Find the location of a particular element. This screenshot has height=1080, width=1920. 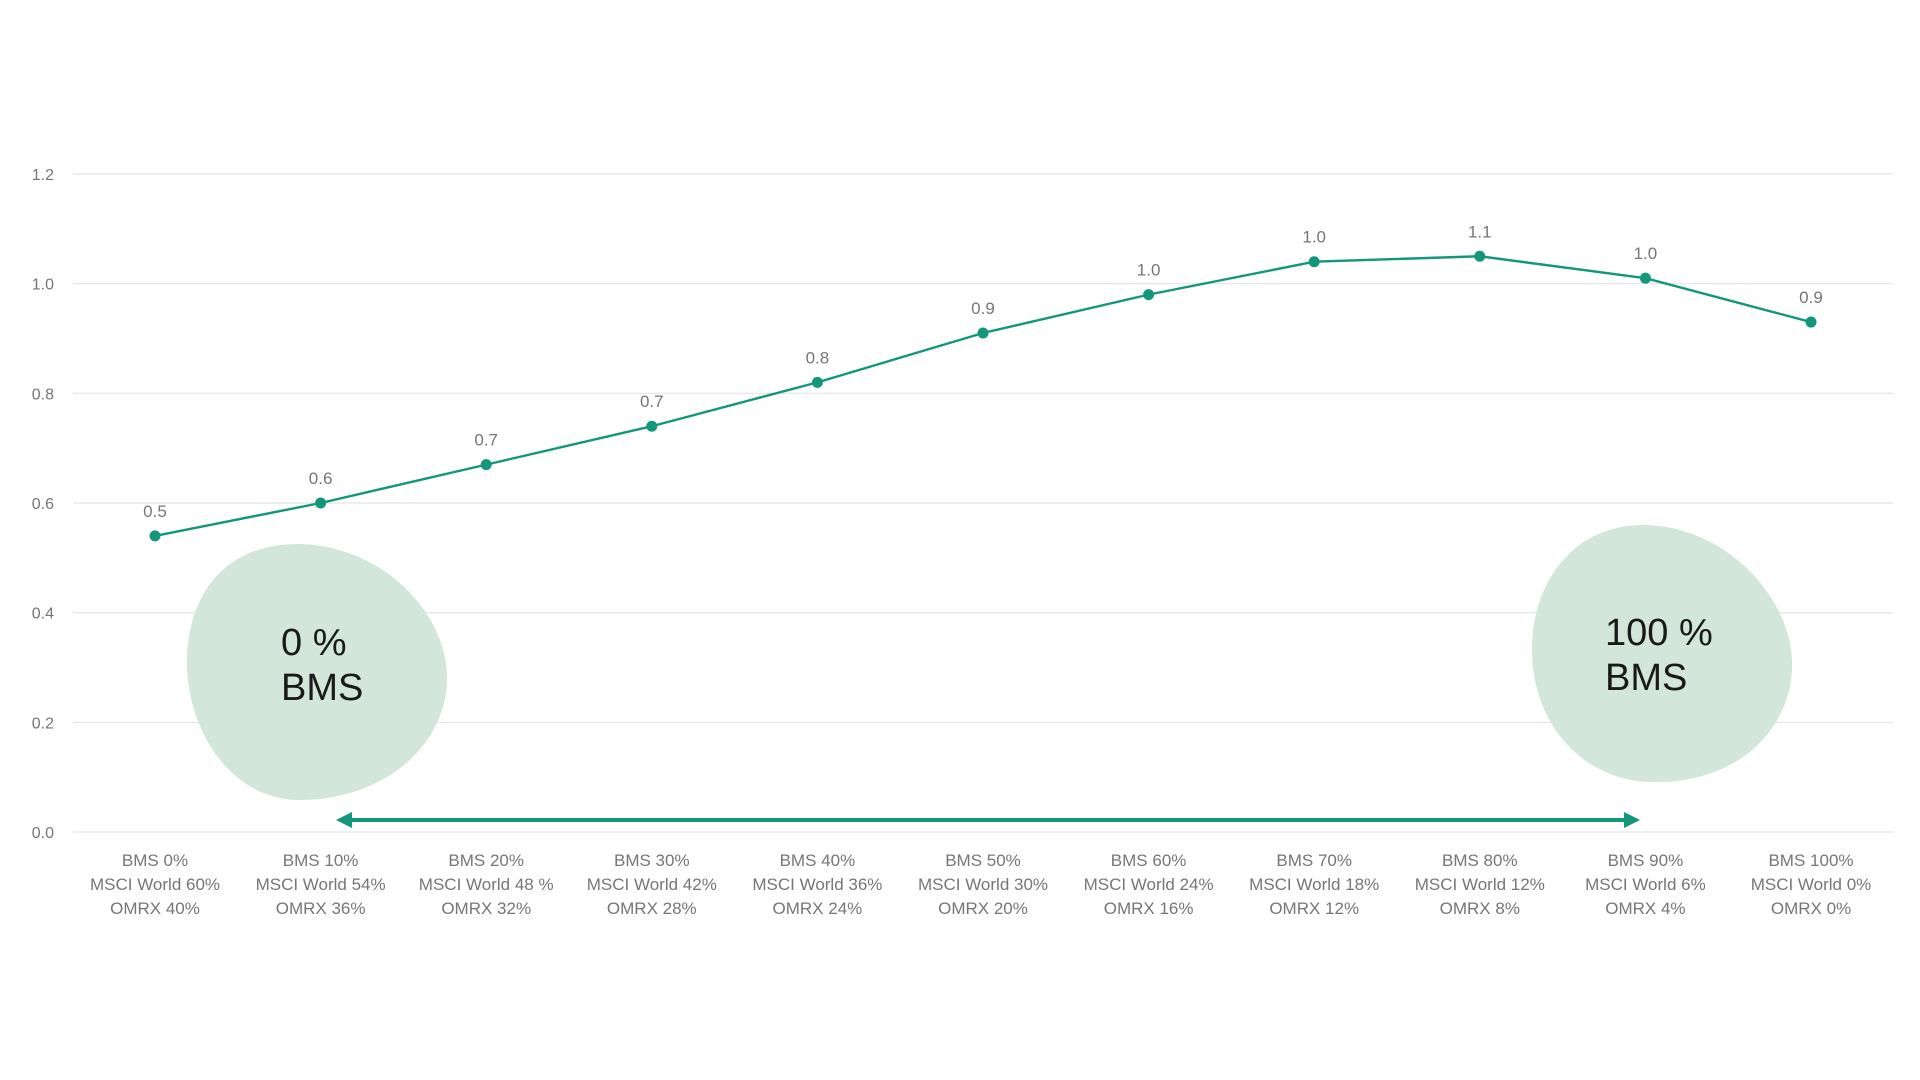

y-axis-tick-labels: 0.0 0.2 0.4 0.6 0.8 1.0 1.2 is located at coordinates (43, 504).